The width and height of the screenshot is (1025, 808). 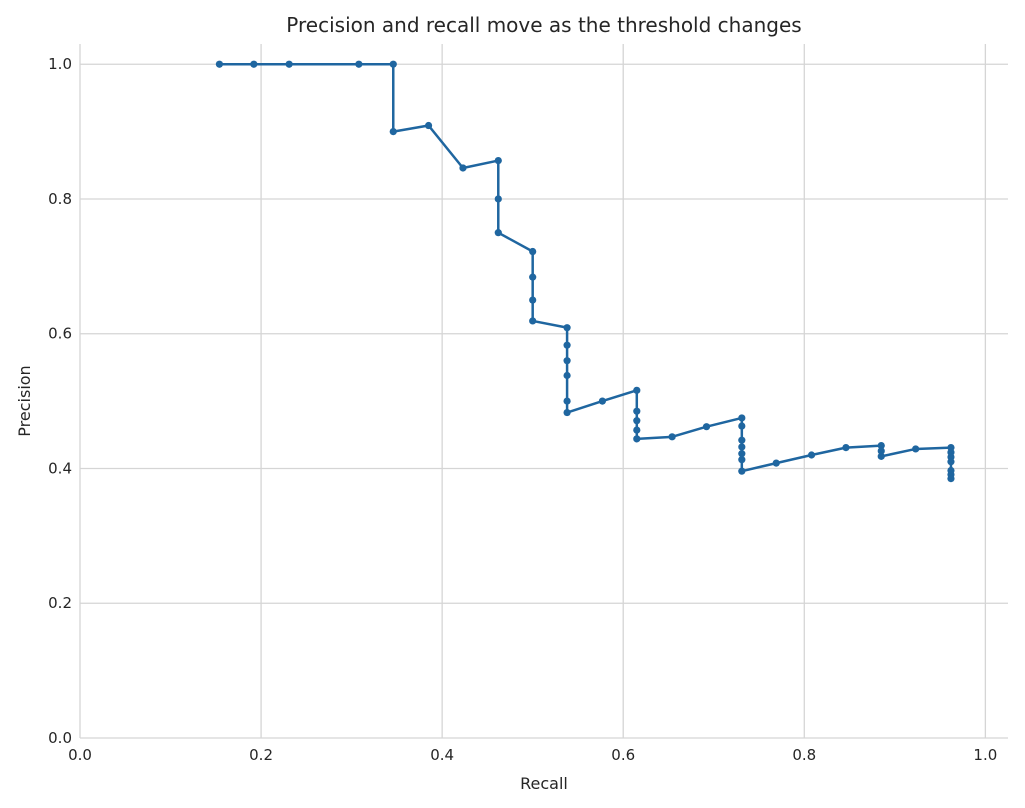 What do you see at coordinates (623, 755) in the screenshot?
I see `x-tick-label: 0.6` at bounding box center [623, 755].